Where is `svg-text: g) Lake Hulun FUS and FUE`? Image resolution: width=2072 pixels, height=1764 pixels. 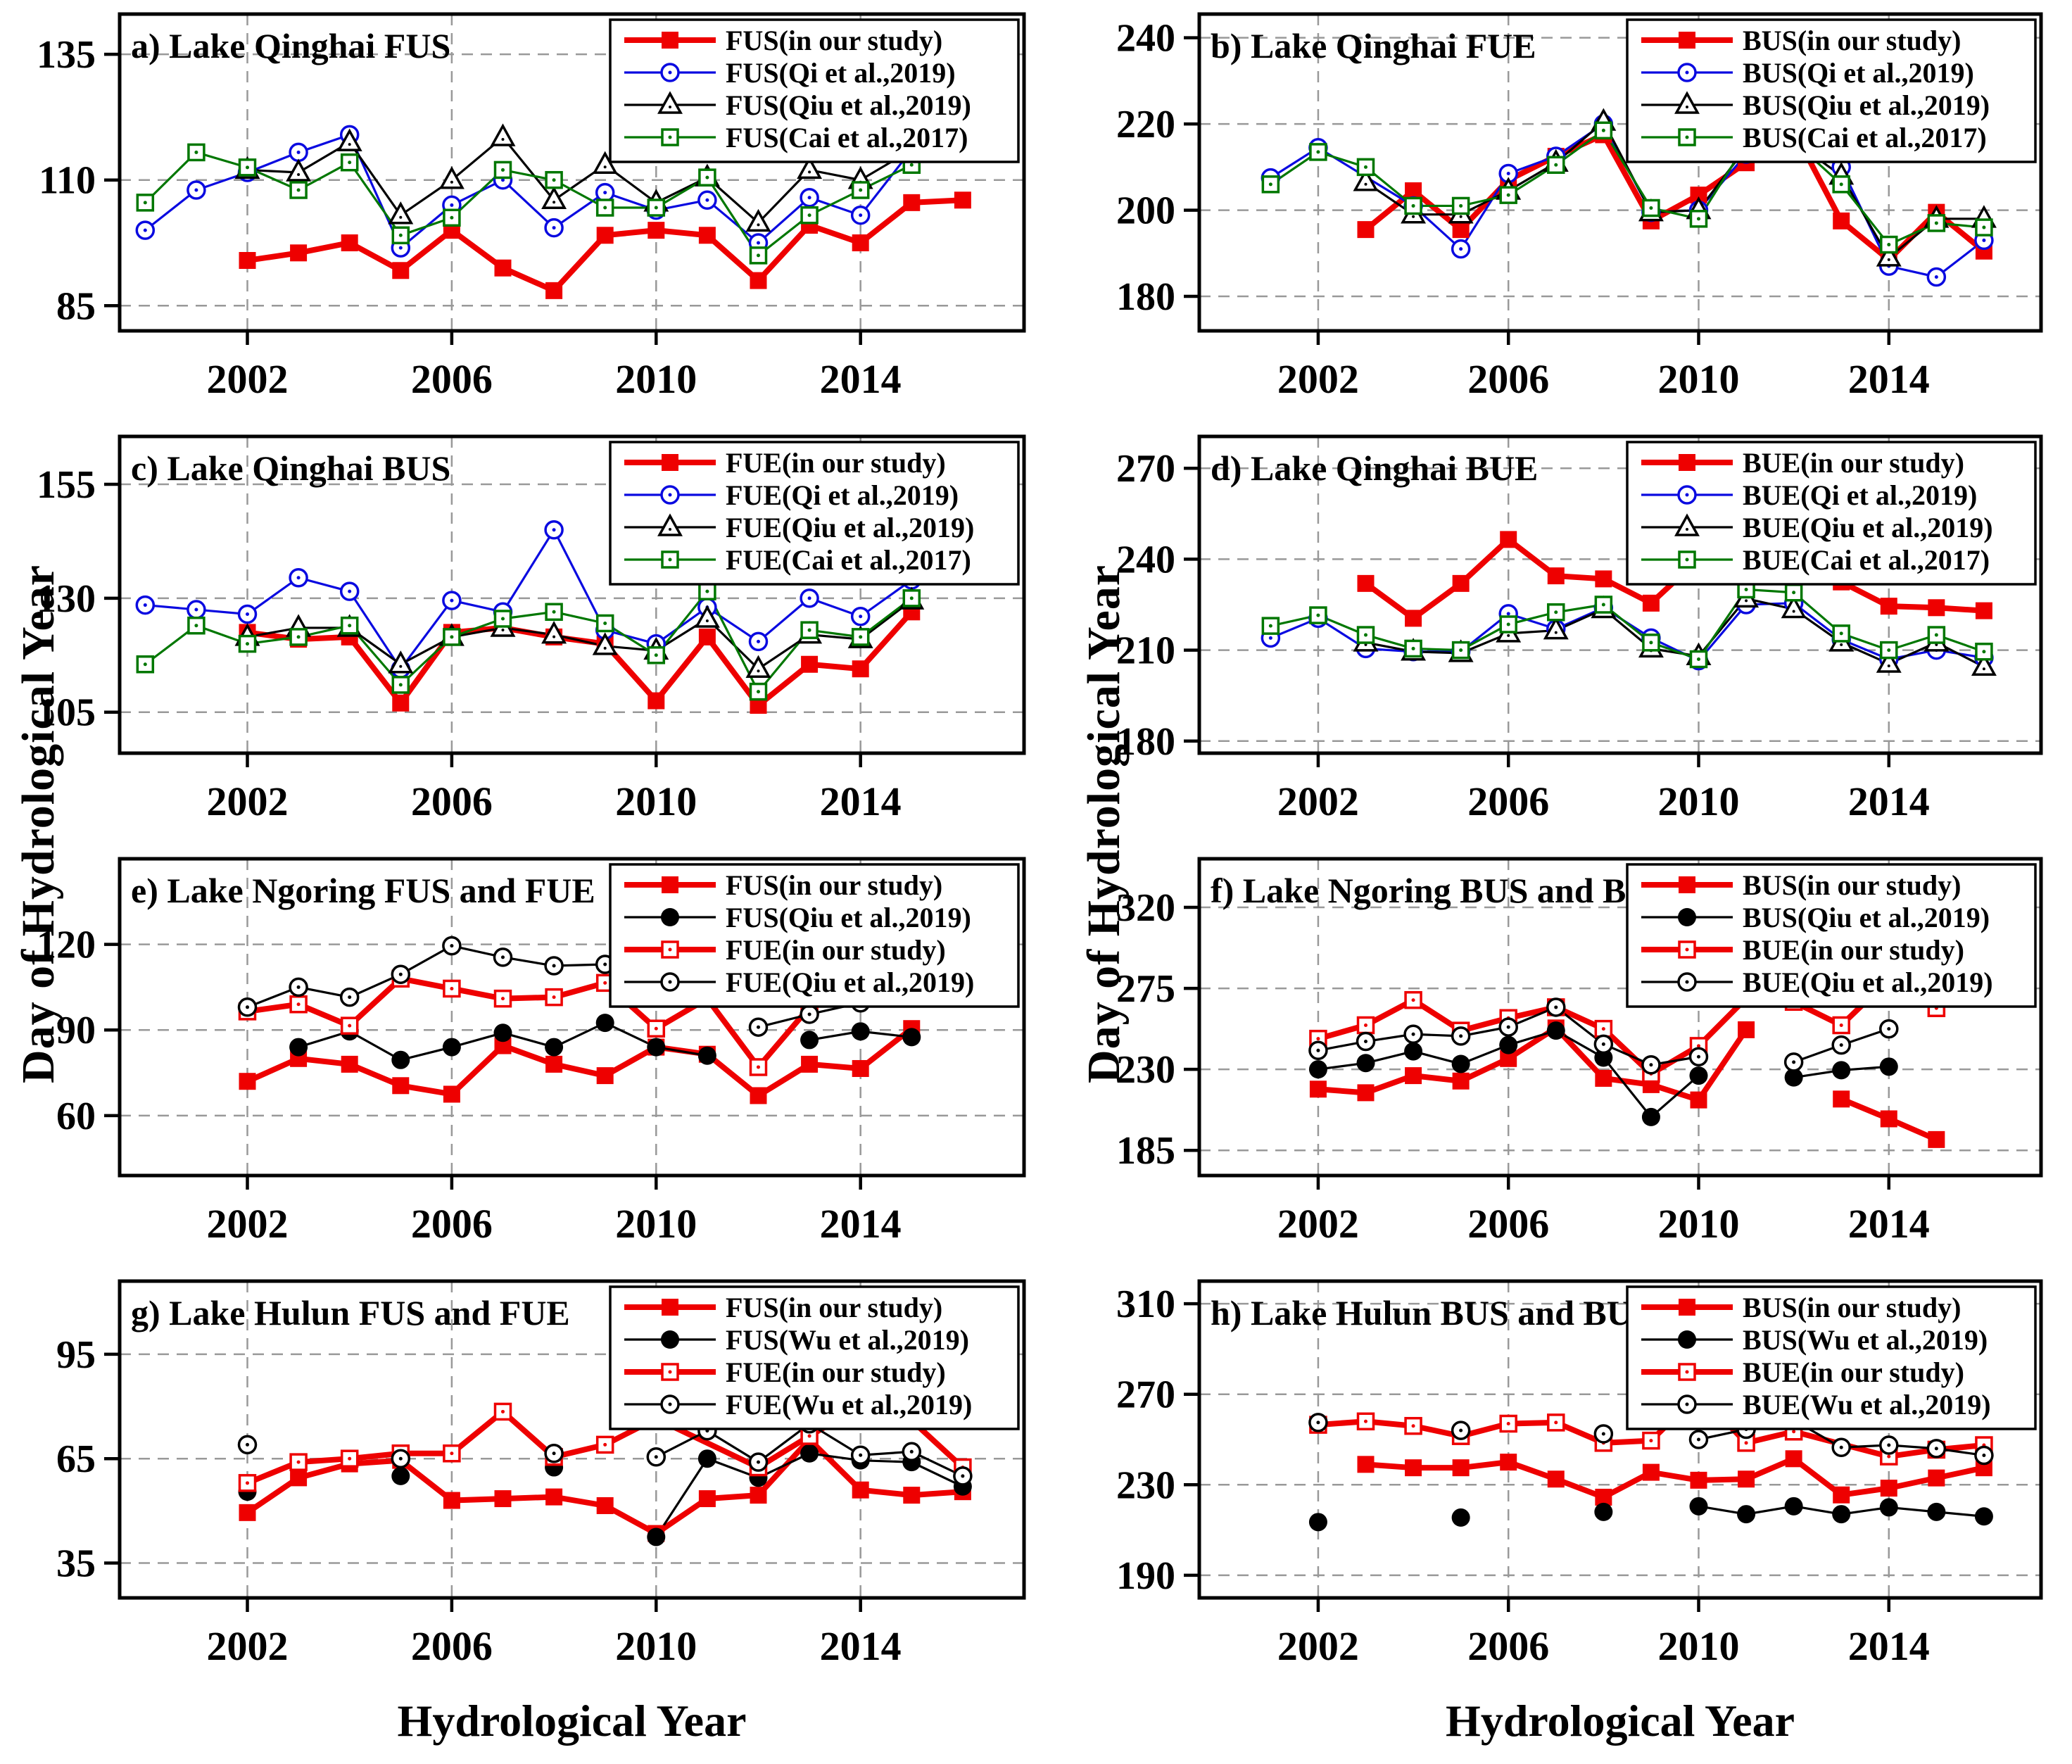
svg-text: g) Lake Hulun FUS and FUE is located at coordinates (350, 1313).